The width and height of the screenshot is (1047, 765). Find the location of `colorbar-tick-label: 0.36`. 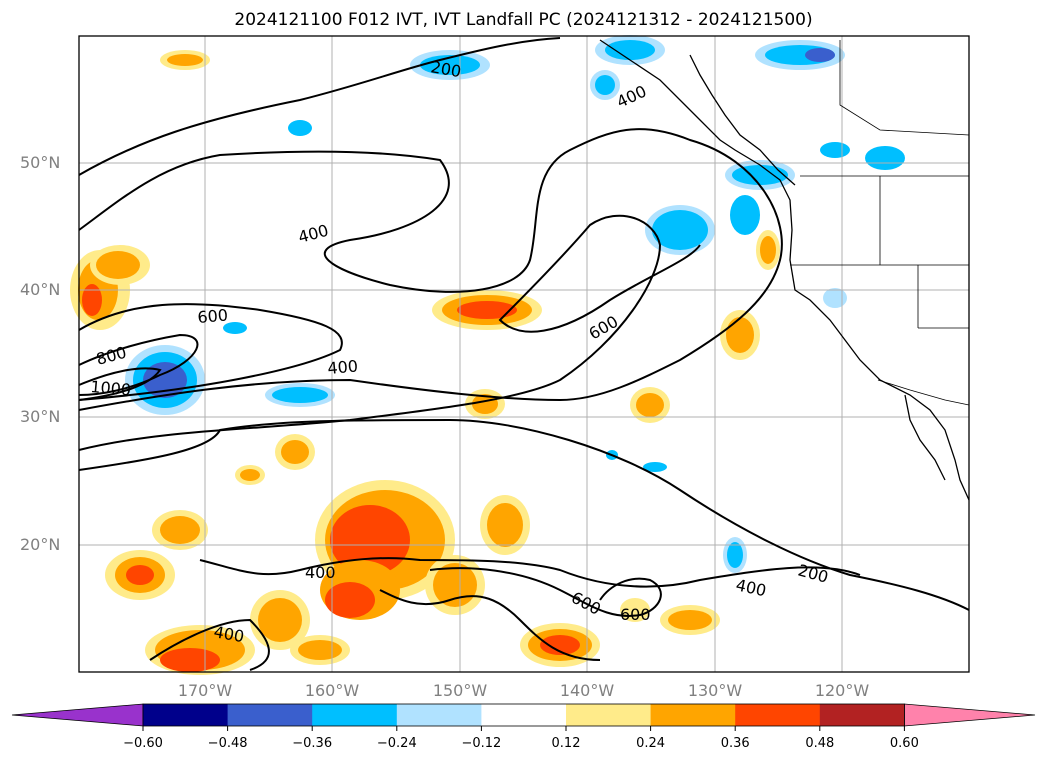

colorbar-tick-label: 0.36 is located at coordinates (735, 743).